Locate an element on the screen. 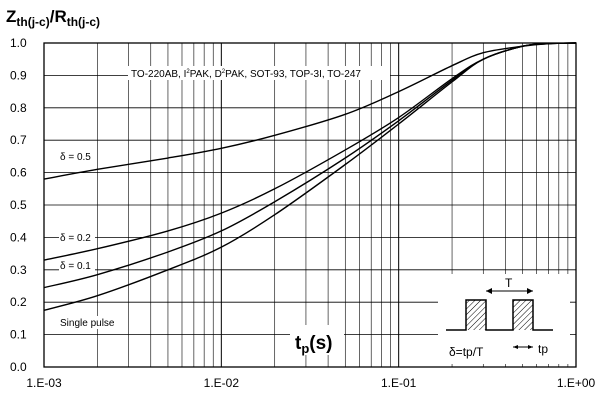 This screenshot has height=403, width=608. series-label-2: δ = 0.1 is located at coordinates (75, 266).